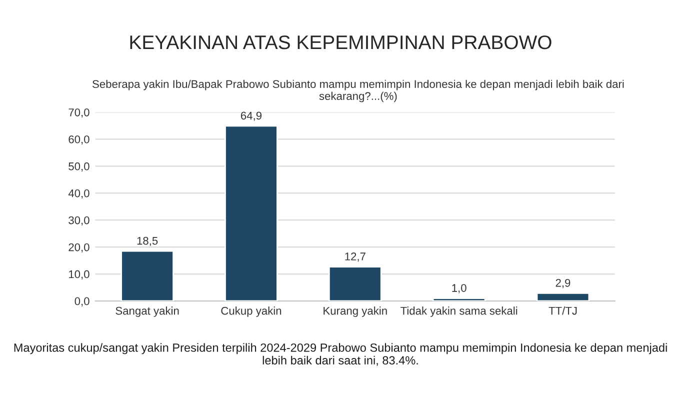 The width and height of the screenshot is (681, 400). I want to click on y-tick-label: 70,0, so click(79, 113).